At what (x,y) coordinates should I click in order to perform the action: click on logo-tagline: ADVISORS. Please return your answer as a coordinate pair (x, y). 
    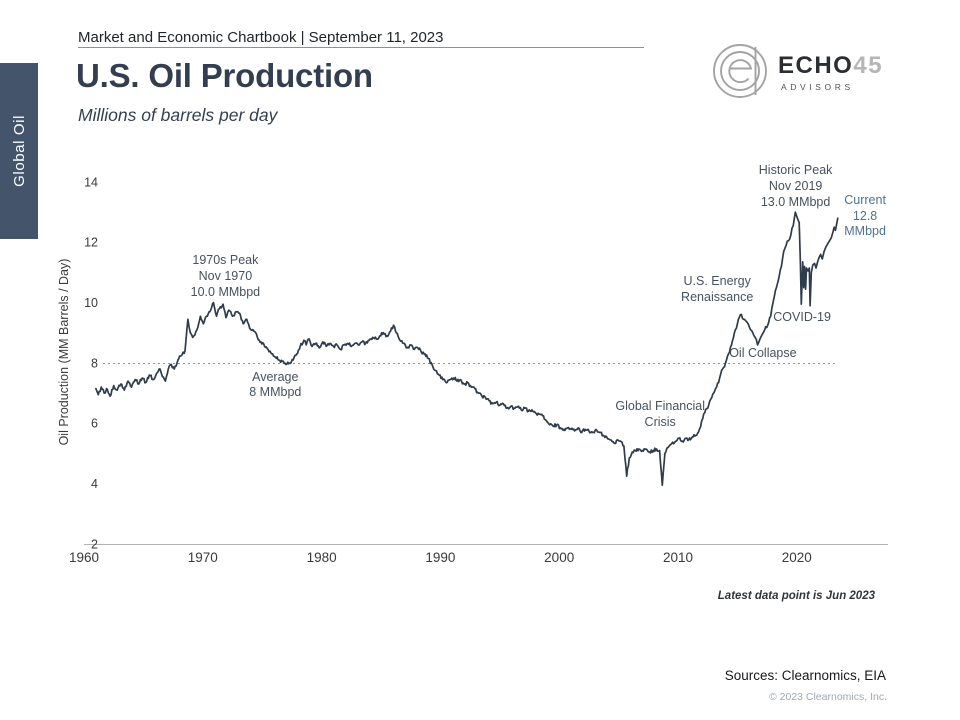
    Looking at the image, I should click on (817, 87).